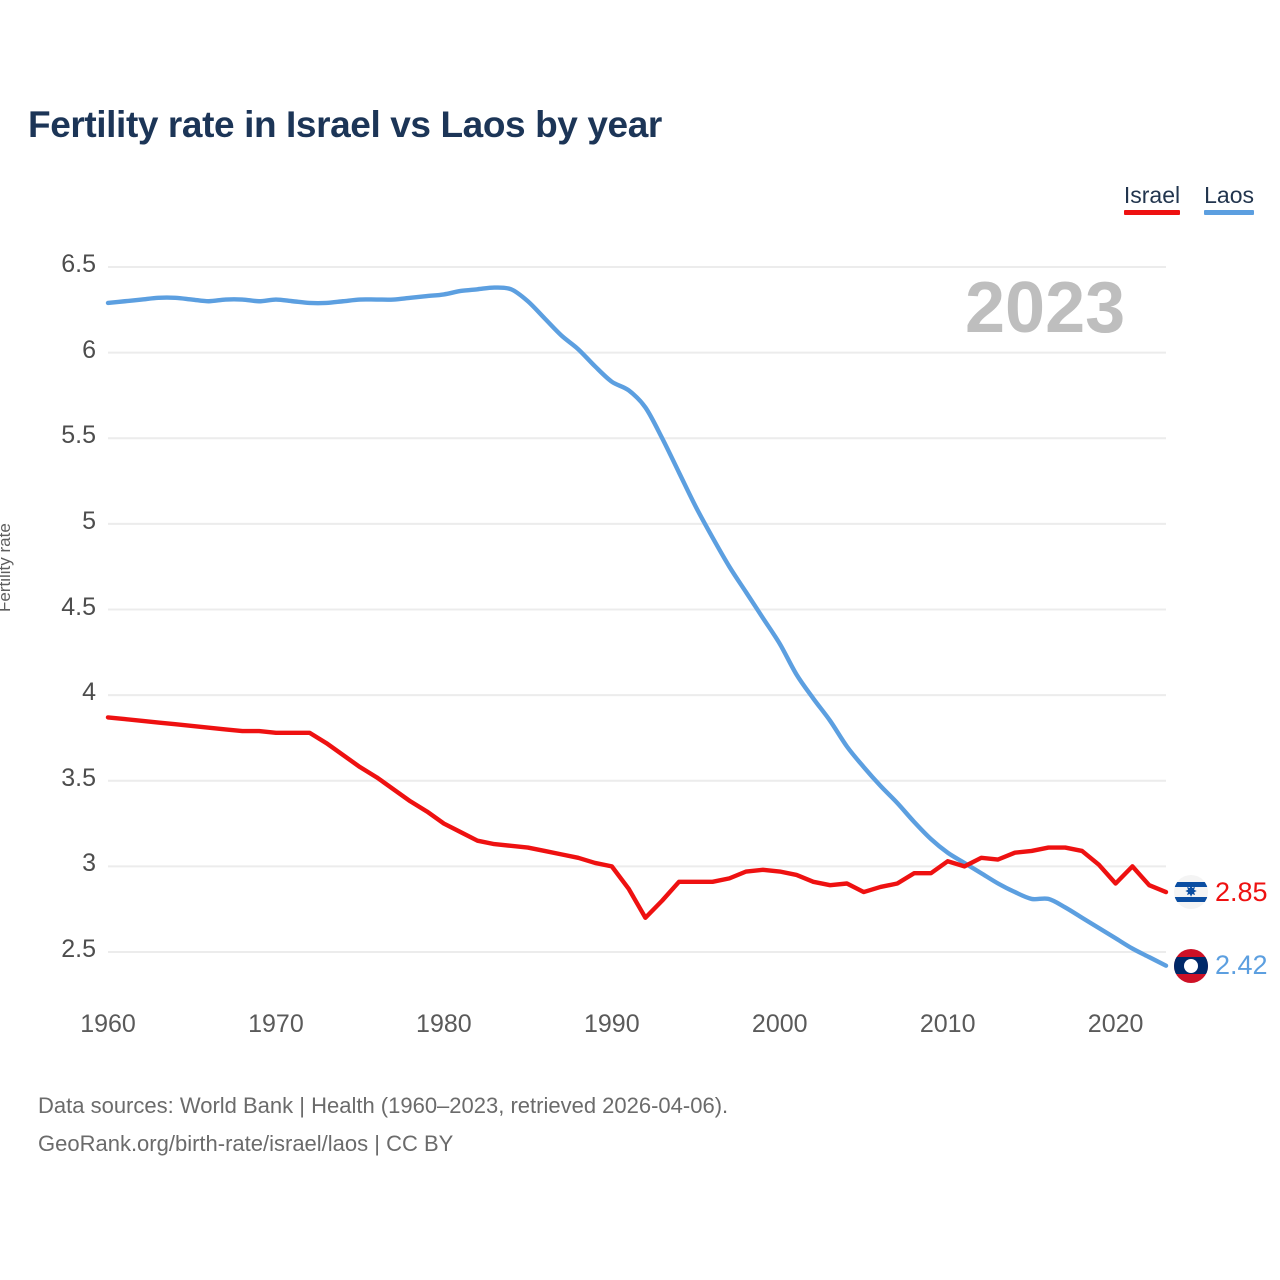 The image size is (1280, 1280). I want to click on endpoint-value-laos: 2.42, so click(1241, 965).